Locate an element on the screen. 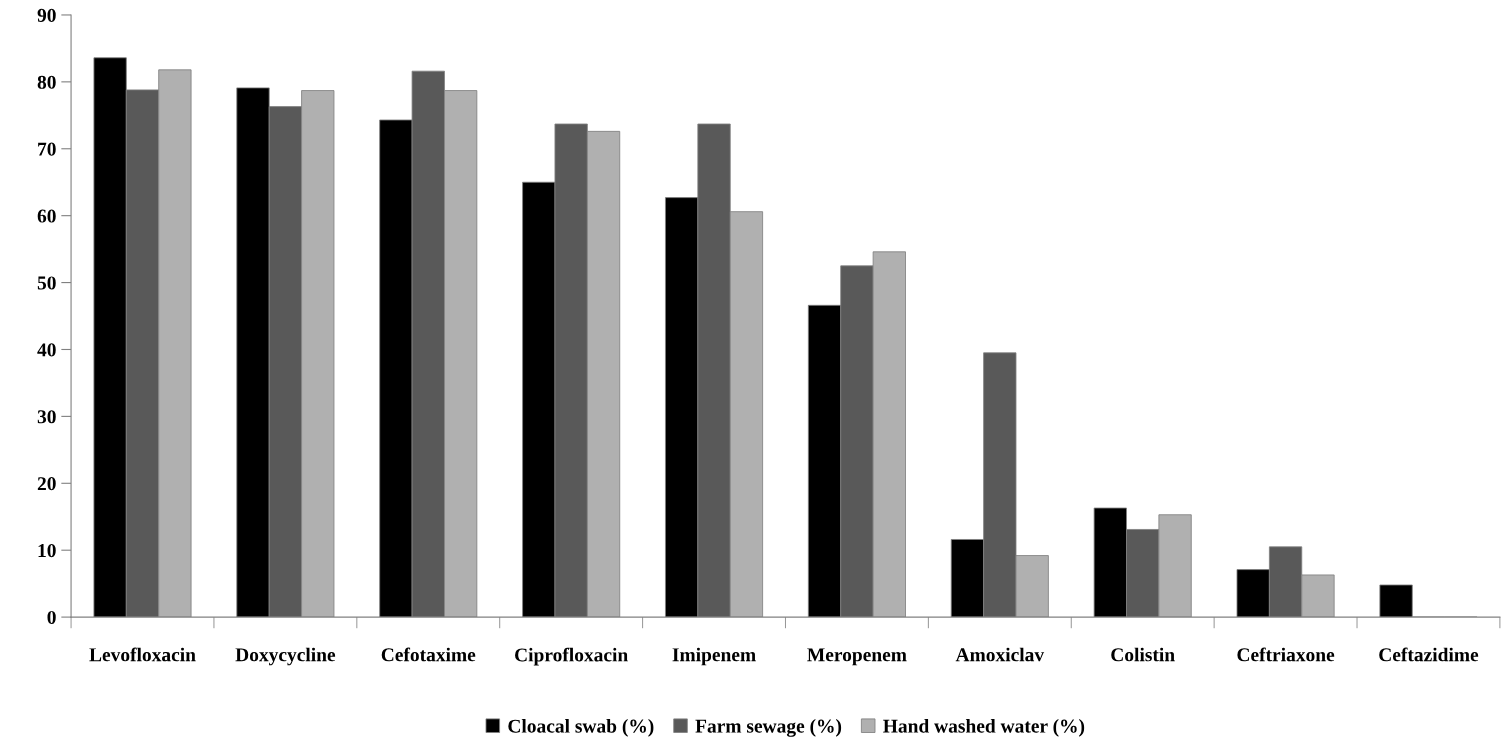 The height and width of the screenshot is (748, 1512). x-tick-label: Meropenem is located at coordinates (857, 657).